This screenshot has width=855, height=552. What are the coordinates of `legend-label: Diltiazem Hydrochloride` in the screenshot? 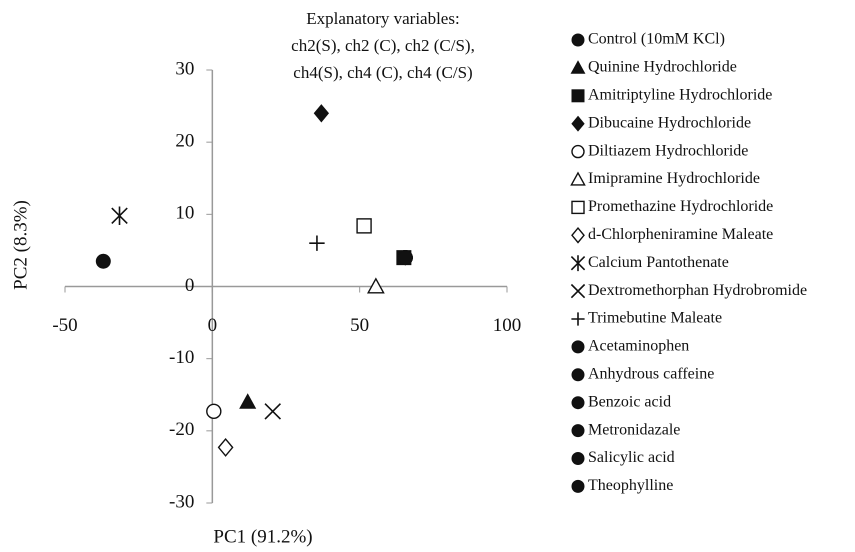 It's located at (668, 150).